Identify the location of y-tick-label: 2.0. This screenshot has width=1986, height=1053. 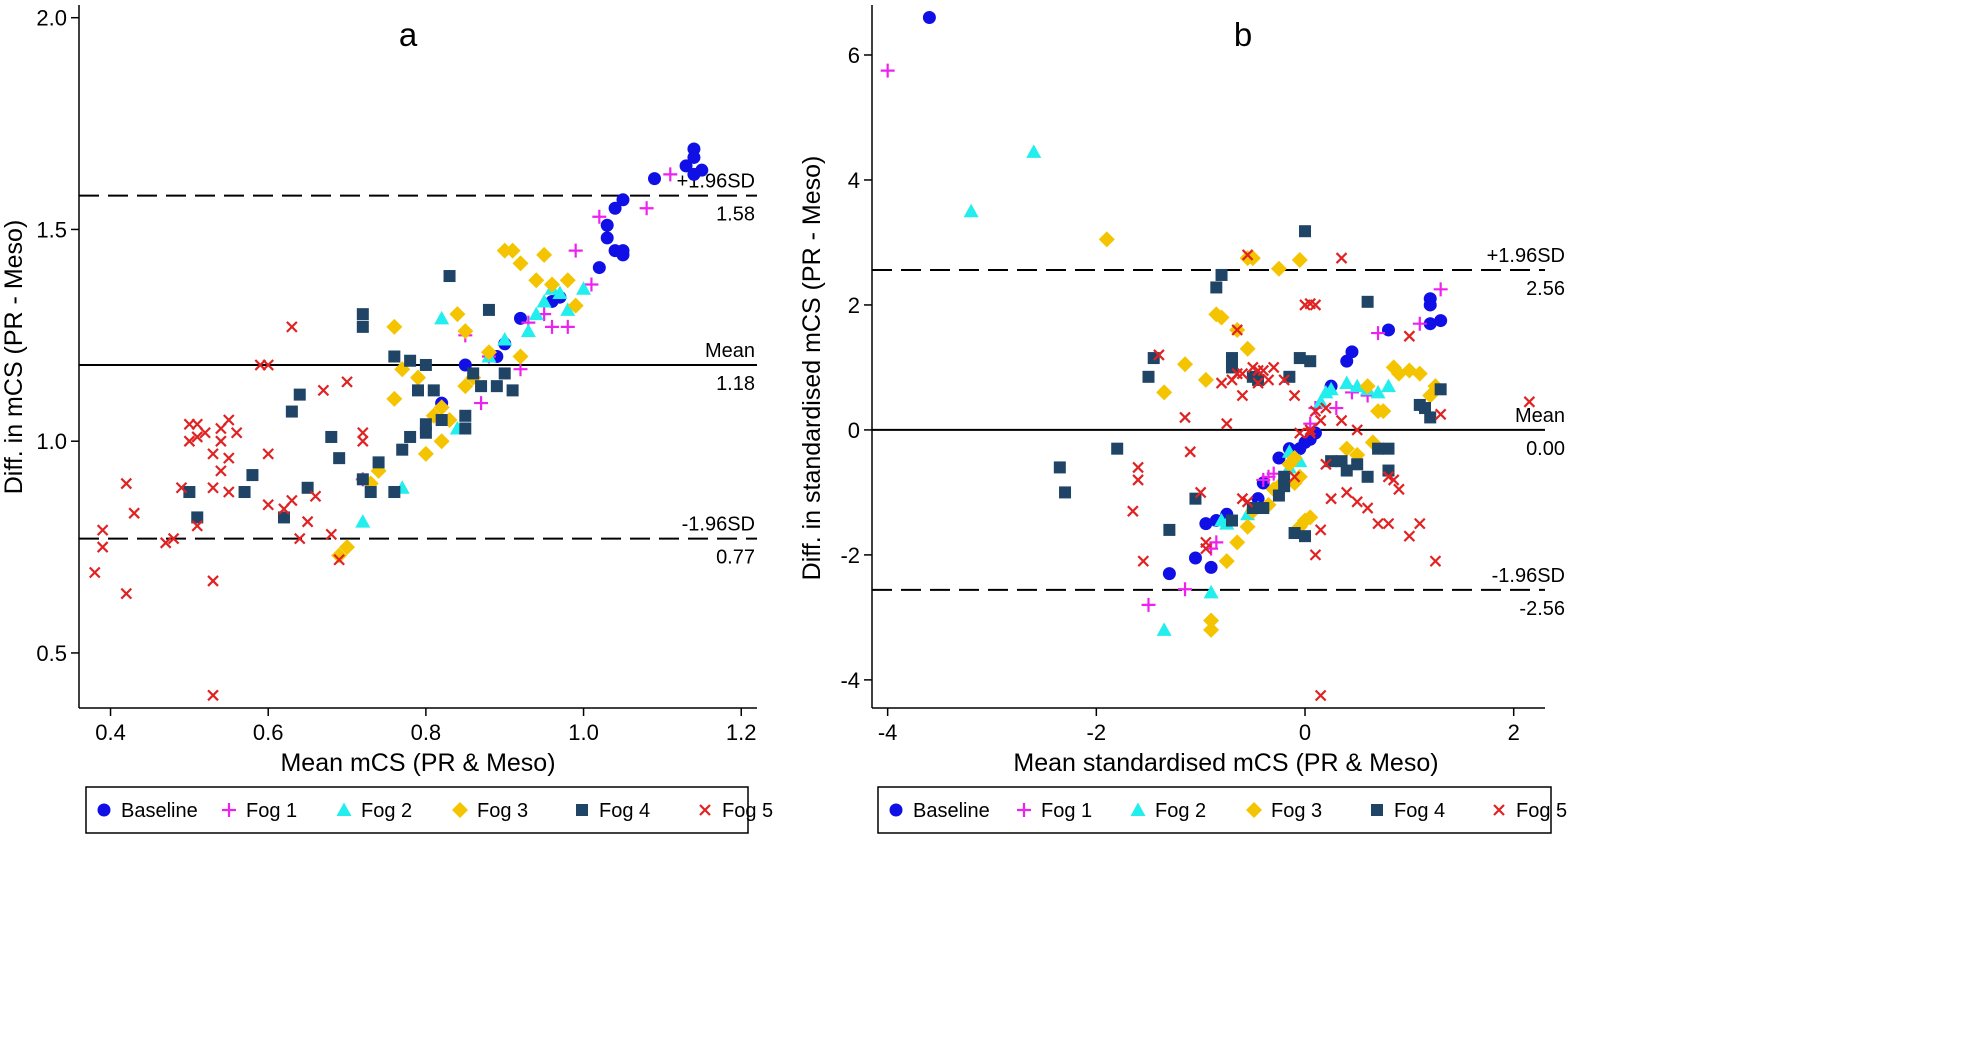
(51, 18).